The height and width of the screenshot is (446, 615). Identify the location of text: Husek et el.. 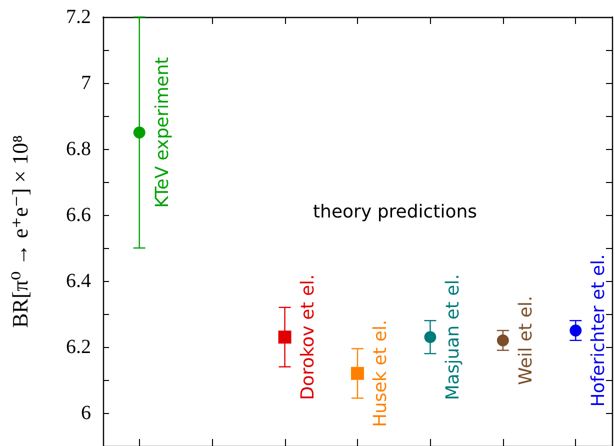
(380, 373).